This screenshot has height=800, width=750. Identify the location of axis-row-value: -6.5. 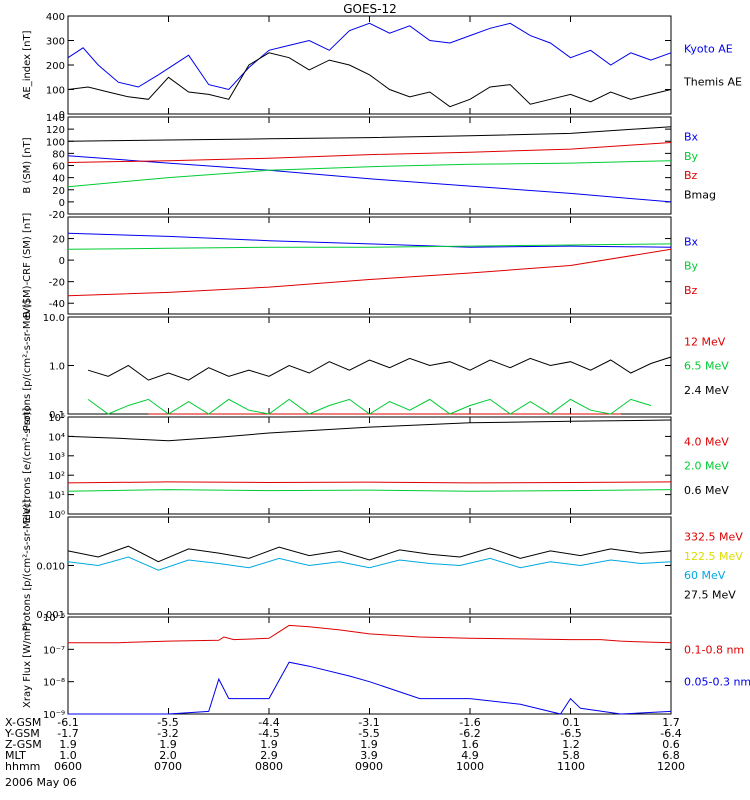
(570, 733).